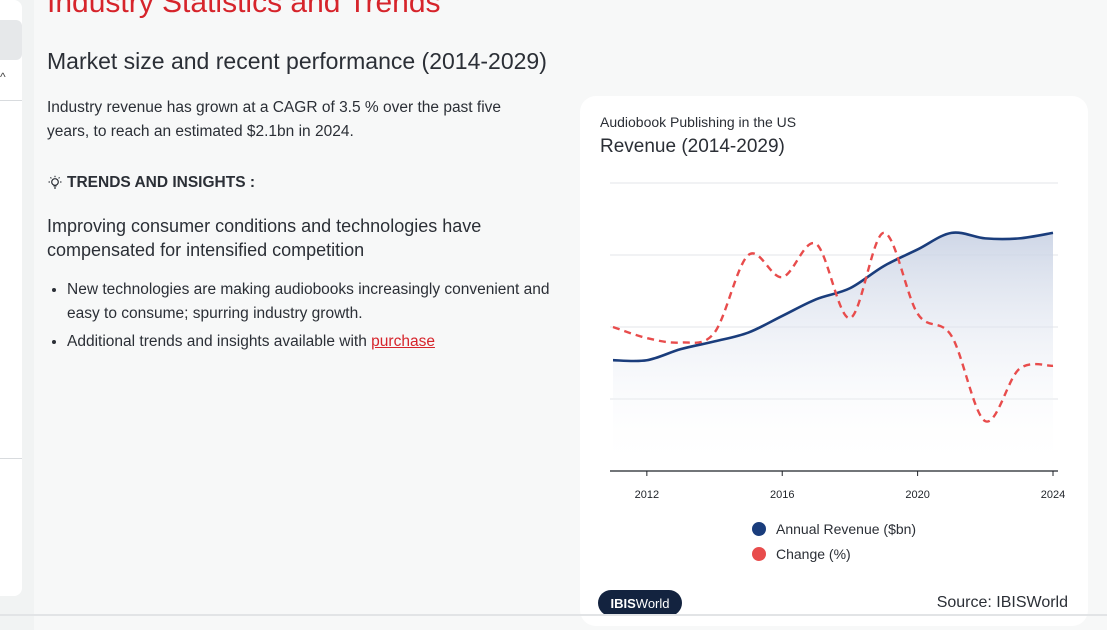  I want to click on revenue-line, so click(833, 297).